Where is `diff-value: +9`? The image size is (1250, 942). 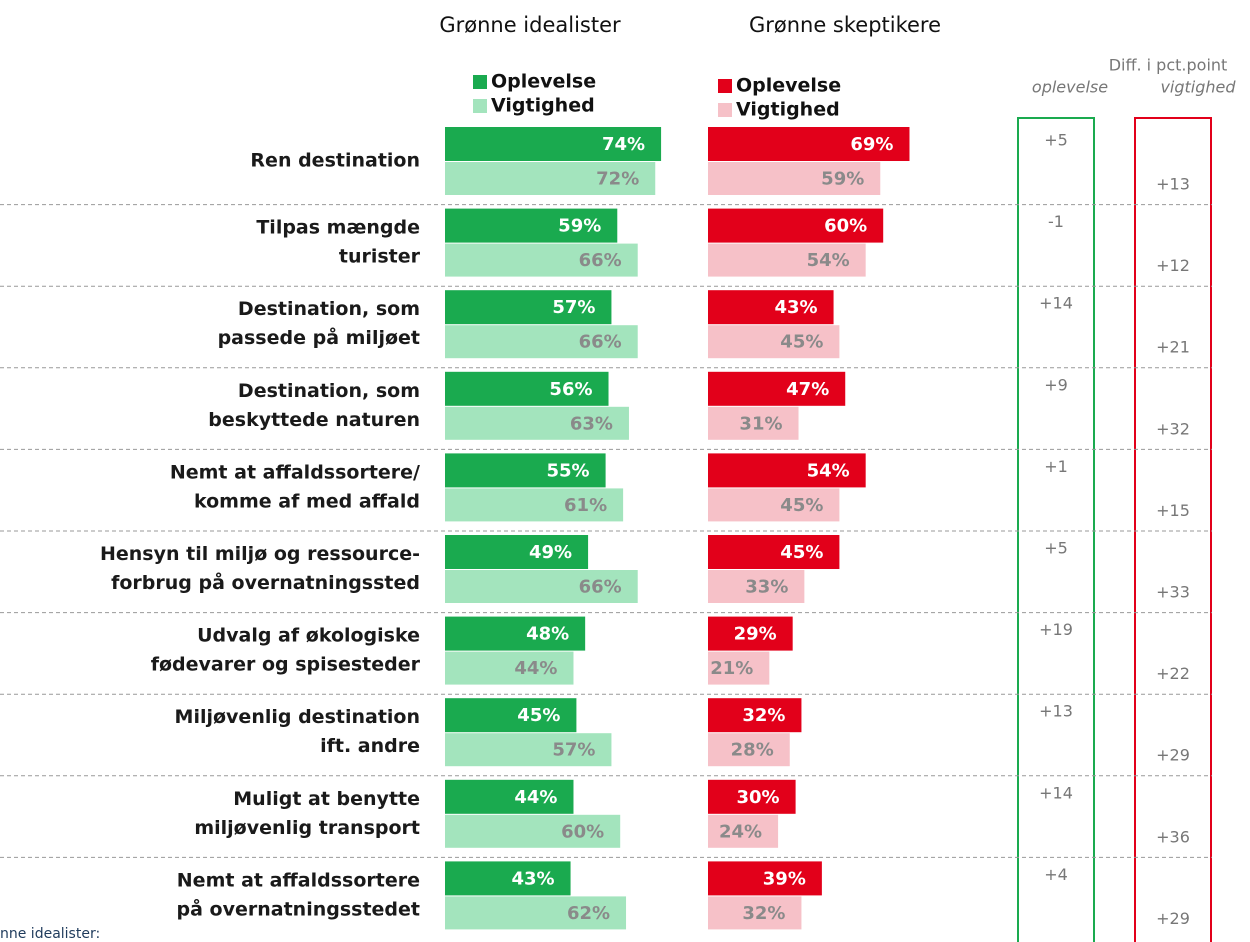
diff-value: +9 is located at coordinates (1056, 384).